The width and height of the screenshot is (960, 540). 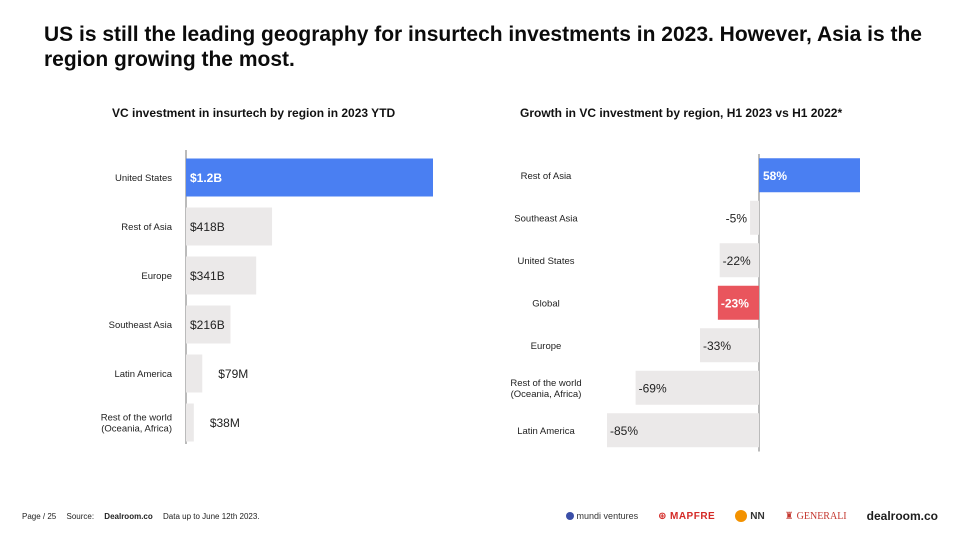 I want to click on dealroom-logo: dealroom.co, so click(x=902, y=516).